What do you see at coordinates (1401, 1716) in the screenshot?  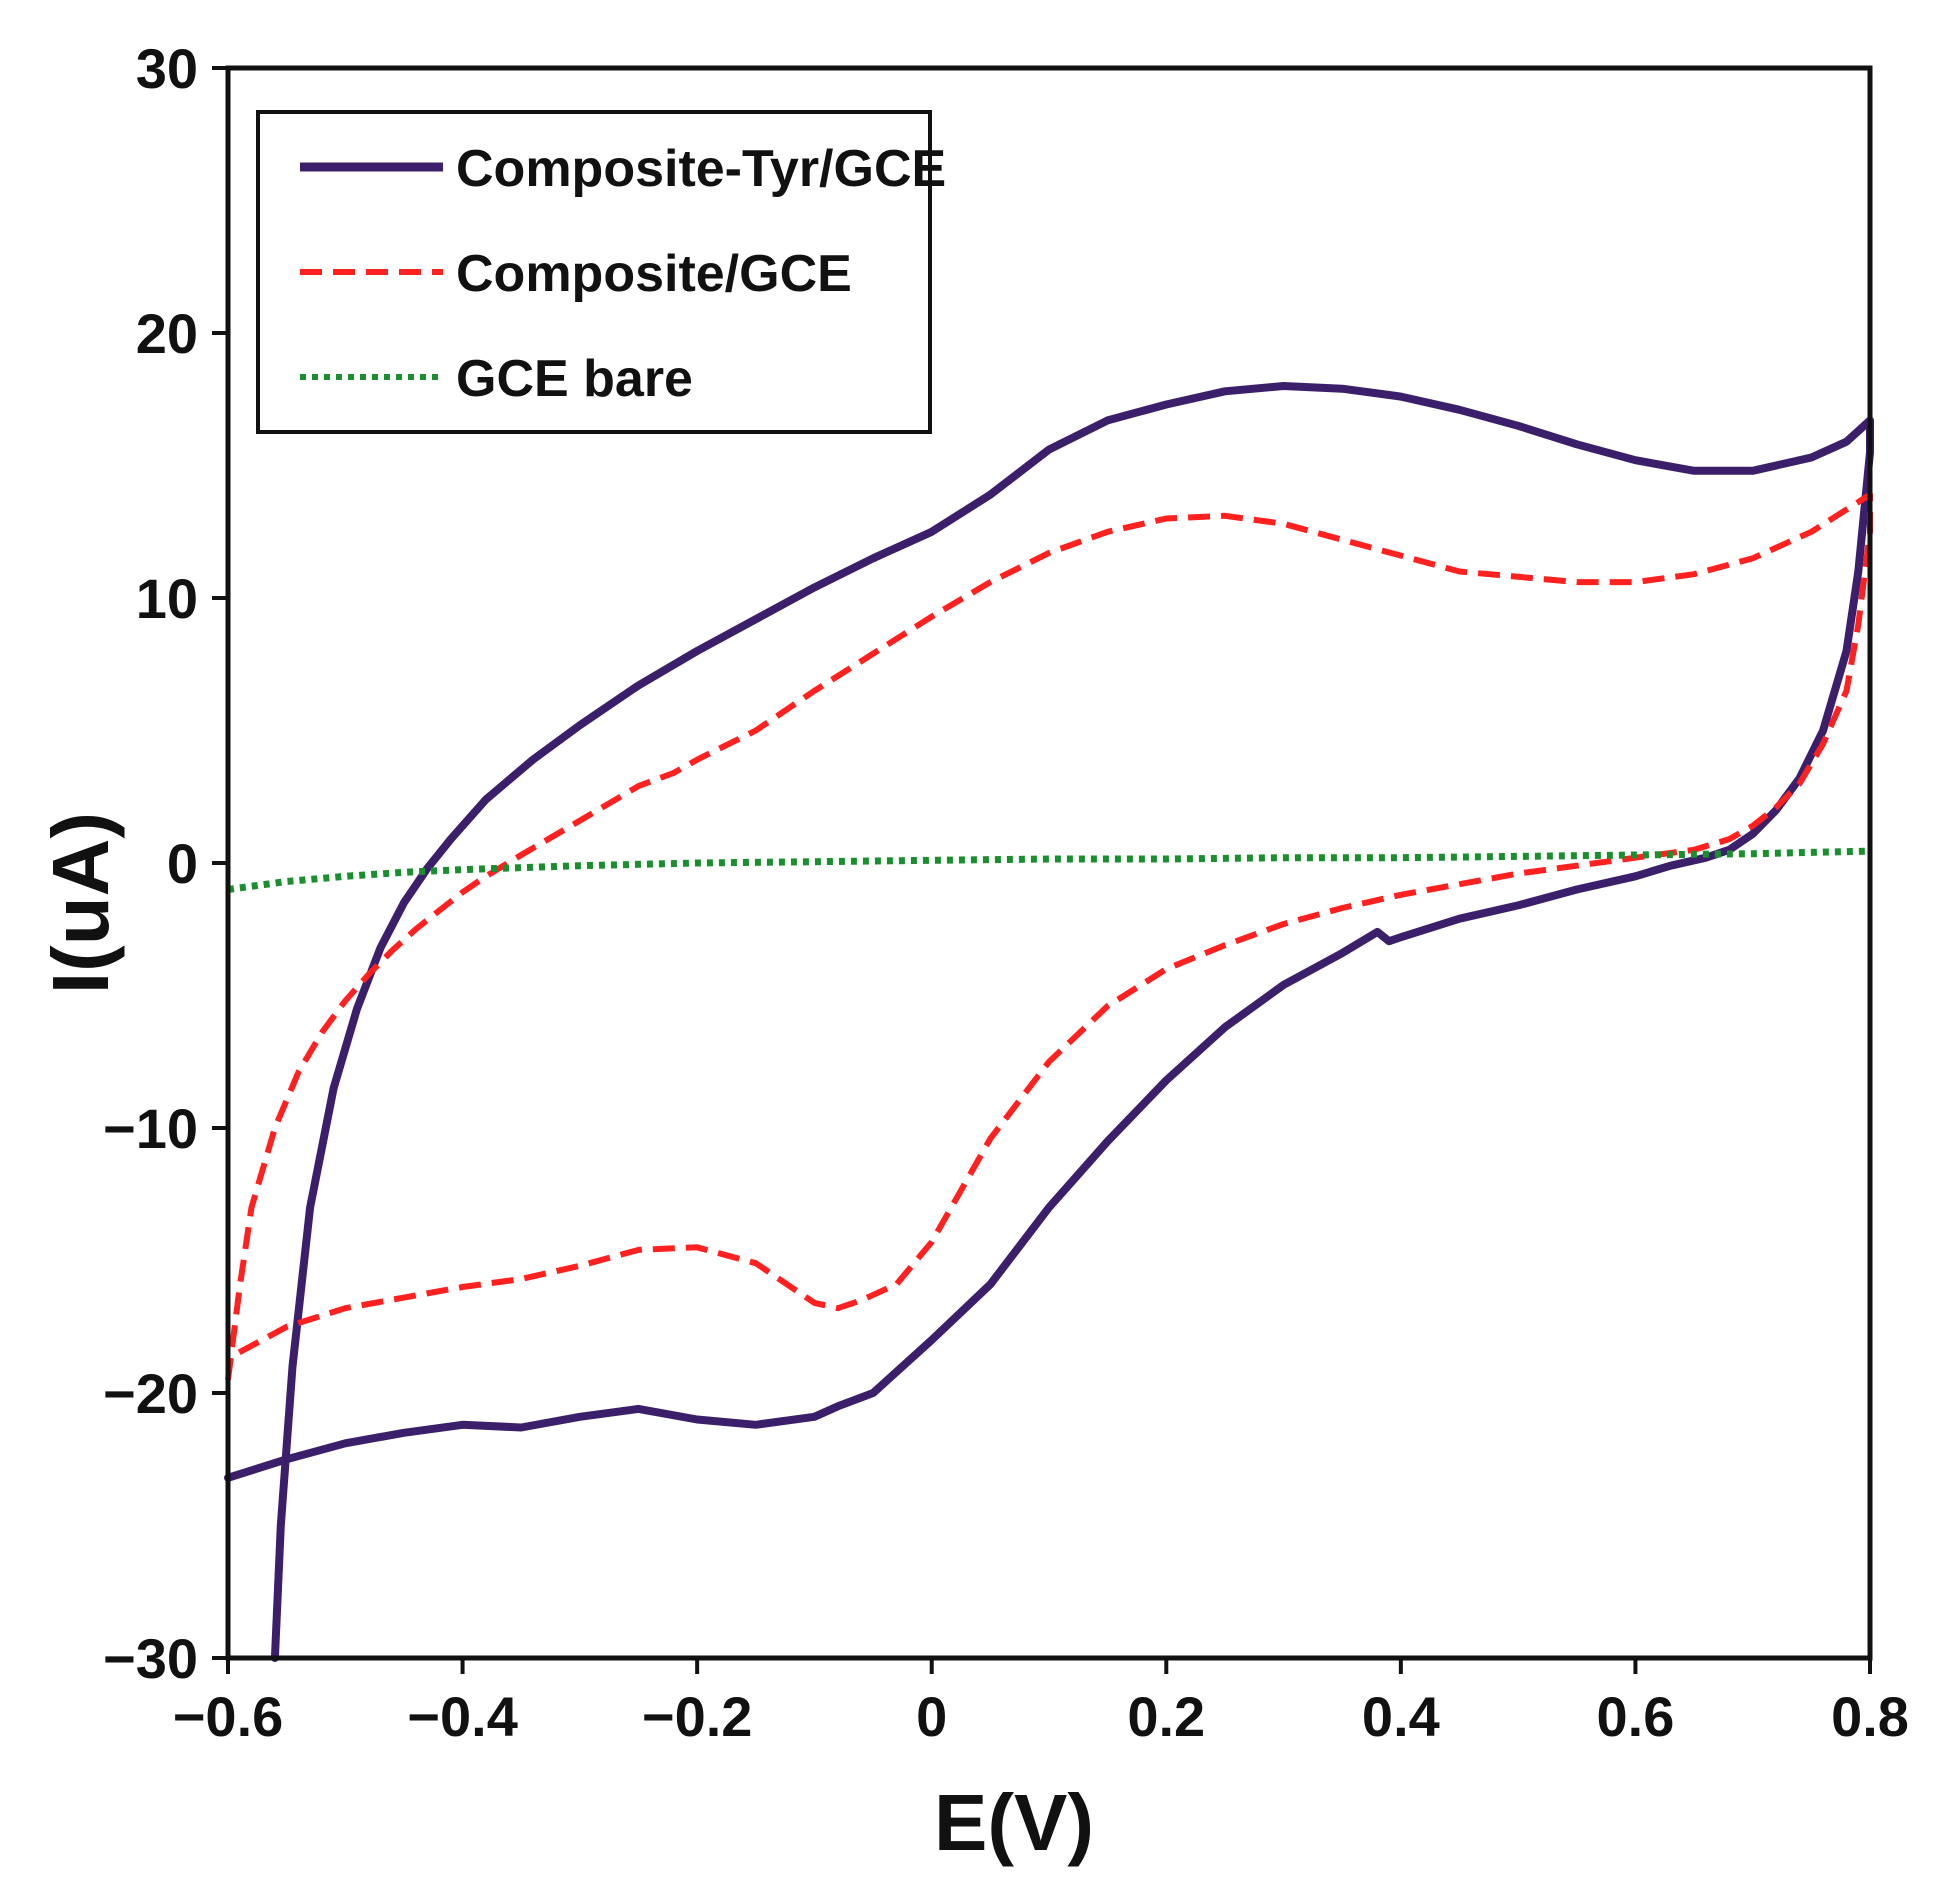 I see `x-tick-label: 0.4` at bounding box center [1401, 1716].